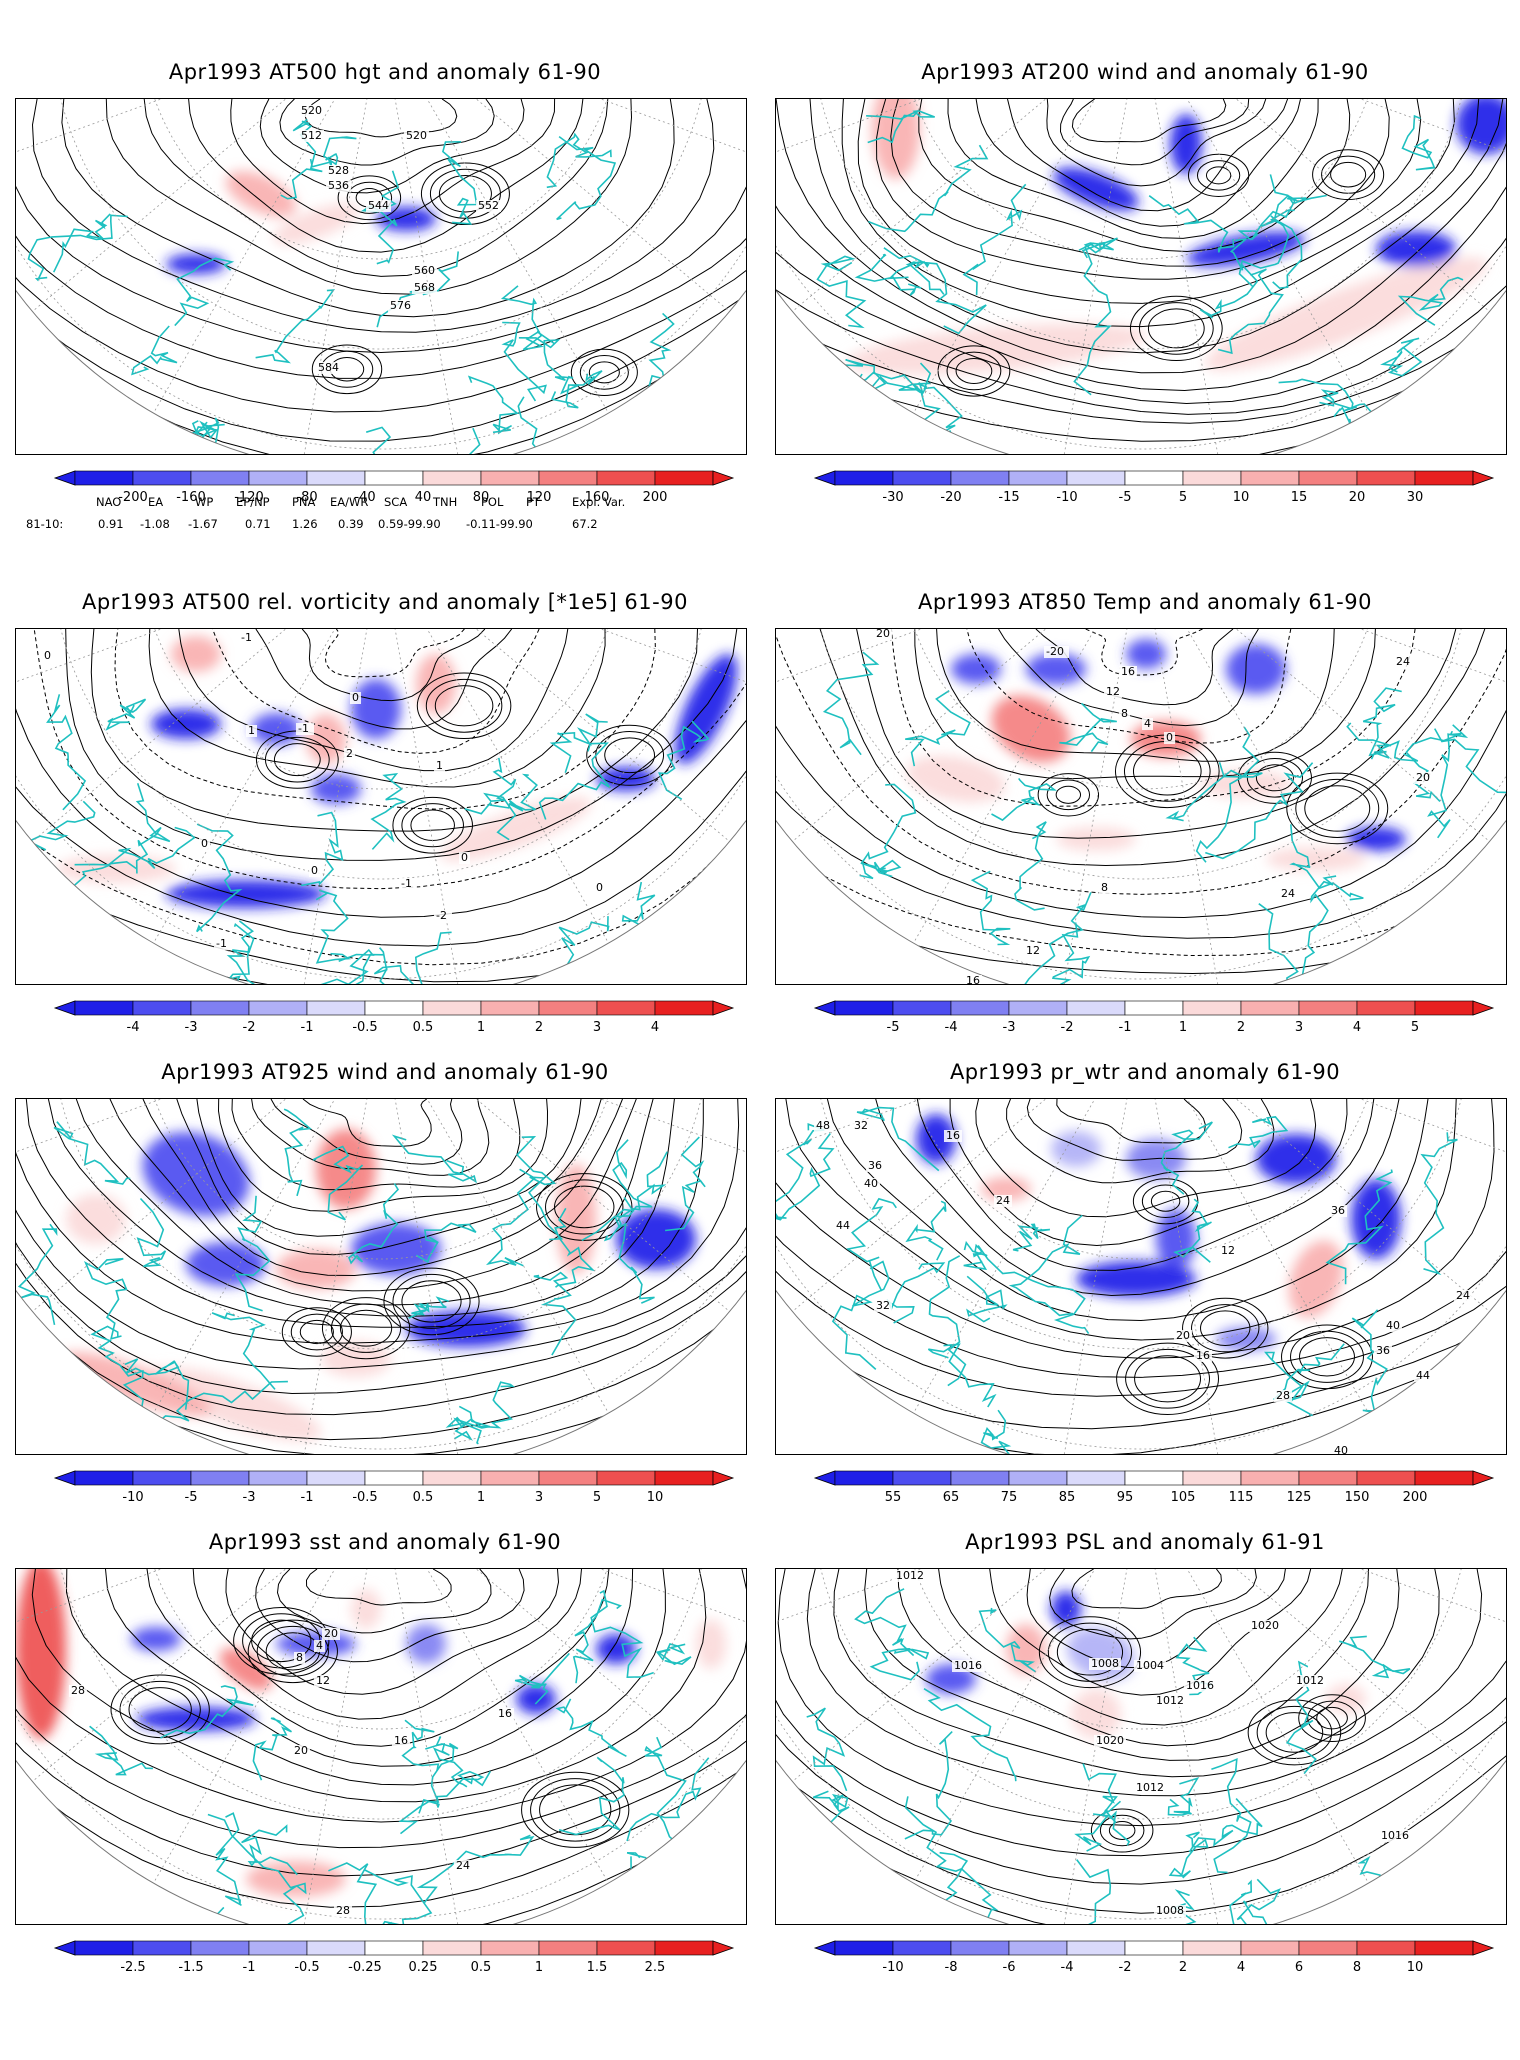  Describe the element at coordinates (306, 497) in the screenshot. I see `colorbar-tick-label: -80` at that location.